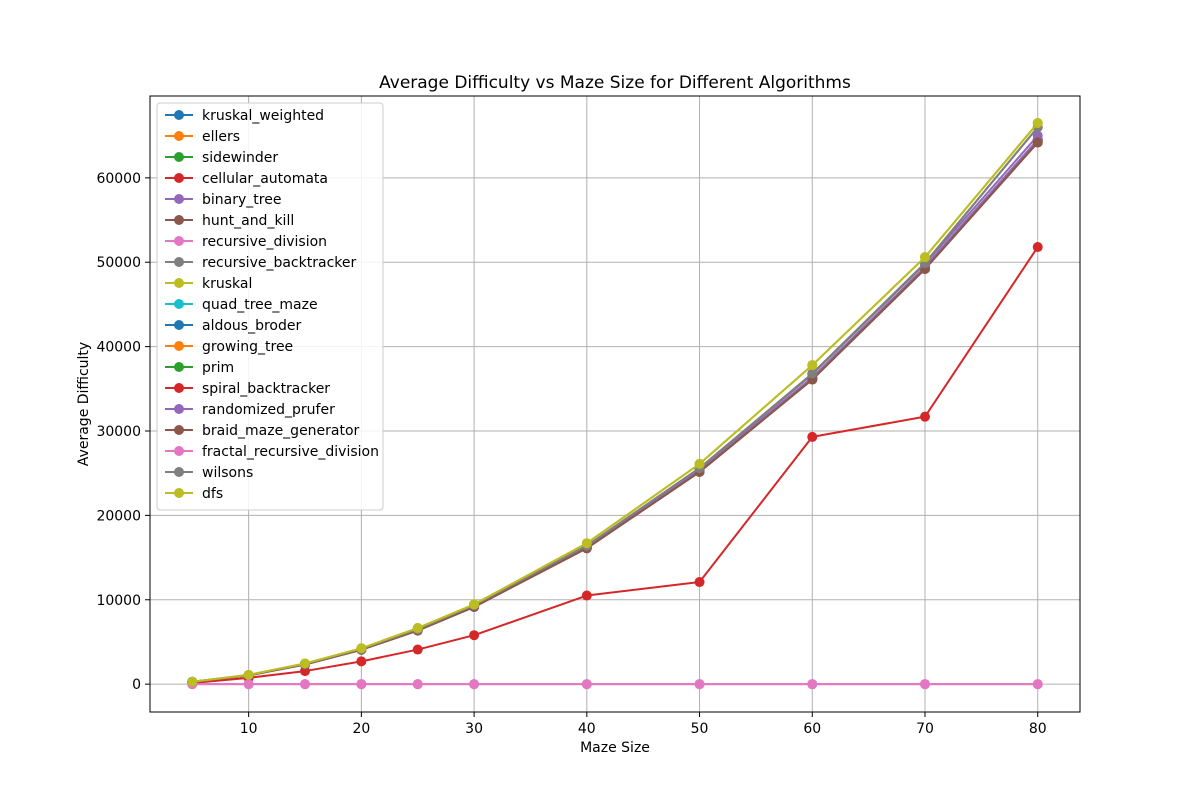  What do you see at coordinates (199, 368) in the screenshot?
I see `legend-item: prim` at bounding box center [199, 368].